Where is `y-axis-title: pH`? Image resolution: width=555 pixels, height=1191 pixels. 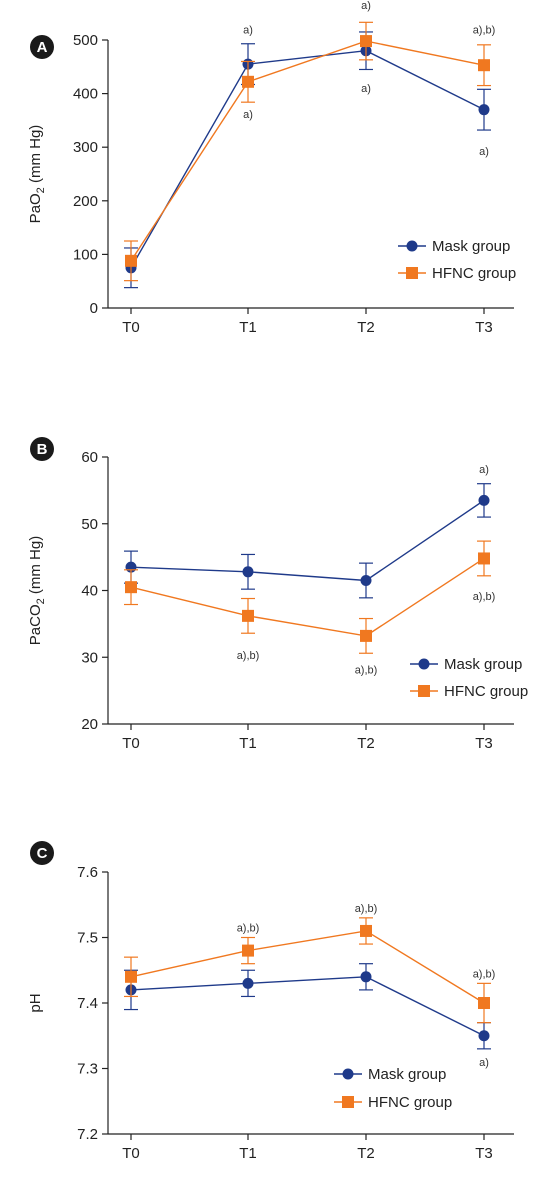 y-axis-title: pH is located at coordinates (35, 1002).